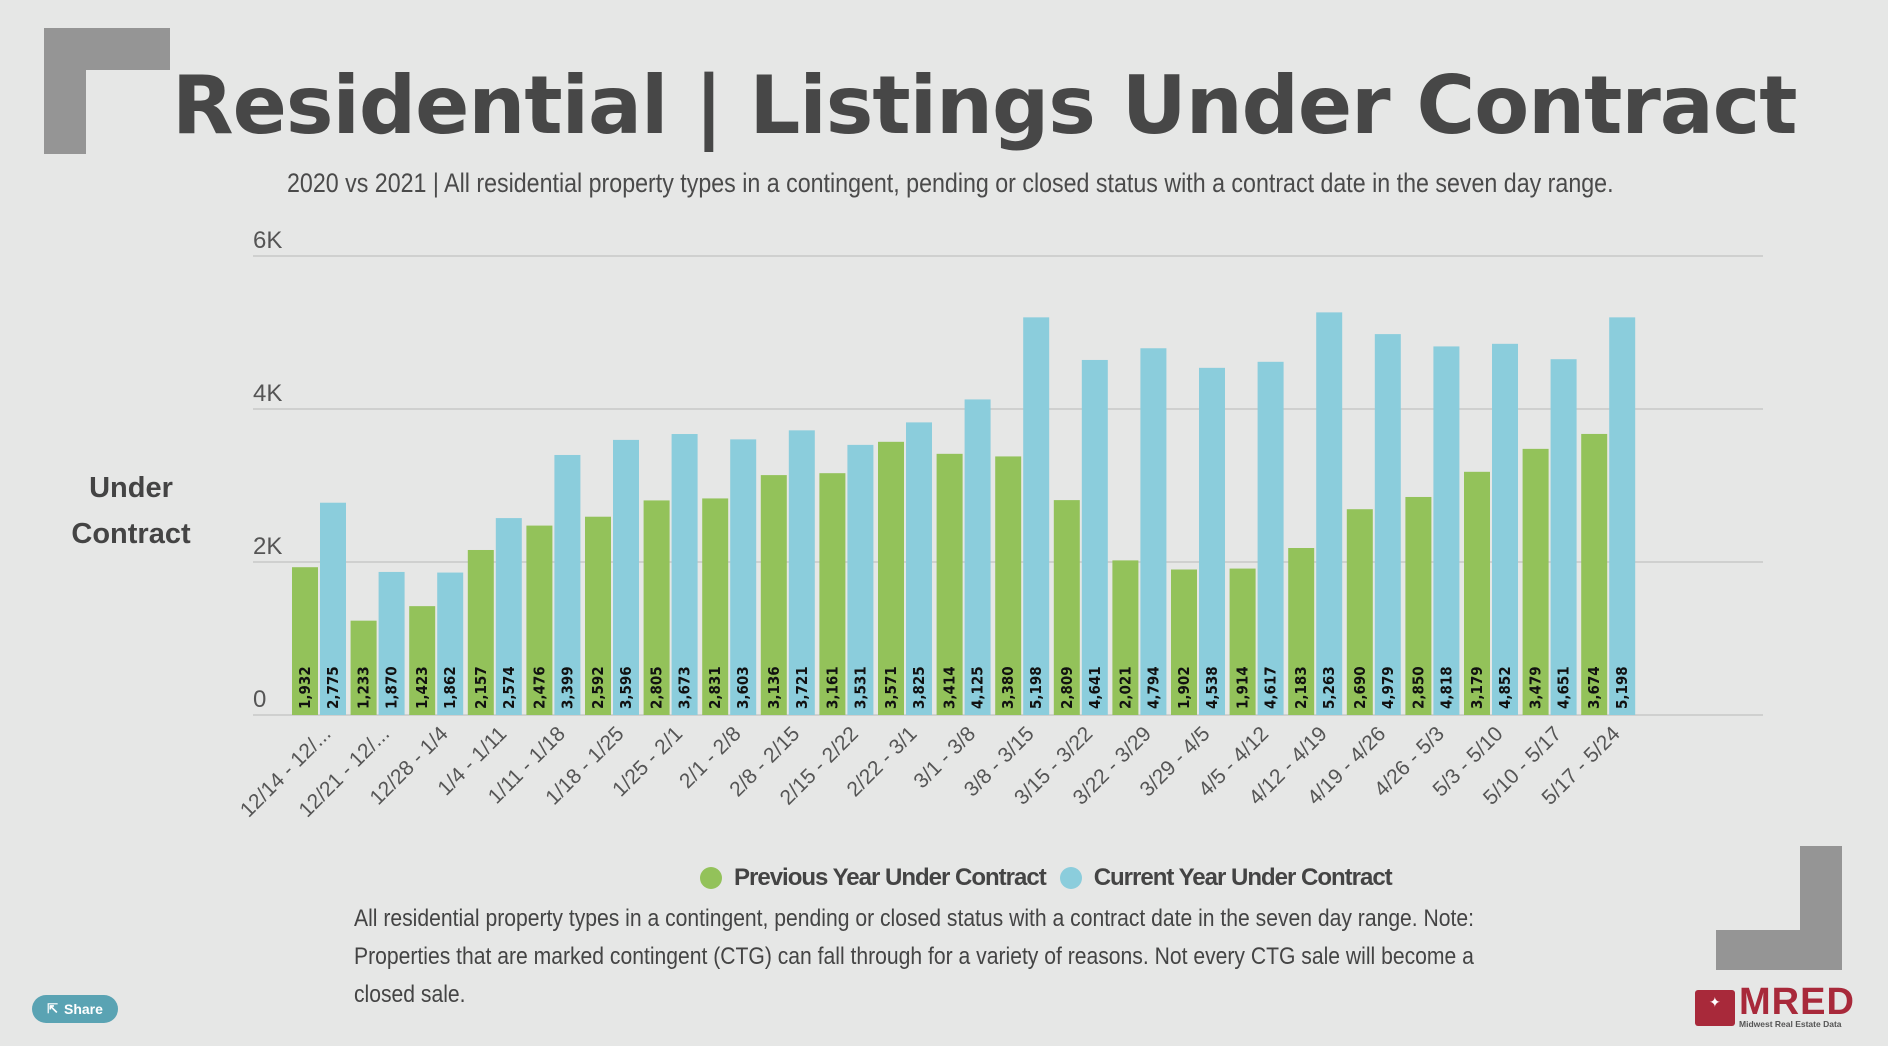 The height and width of the screenshot is (1046, 1888). Describe the element at coordinates (1226, 878) in the screenshot. I see `legend-item-current: Current Year Under Contract` at that location.